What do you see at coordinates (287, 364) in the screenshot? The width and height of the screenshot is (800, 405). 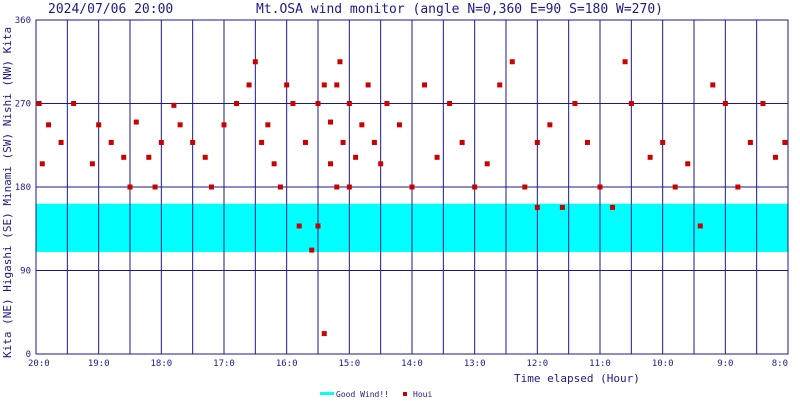 I see `x-tick-label: 16:0` at bounding box center [287, 364].